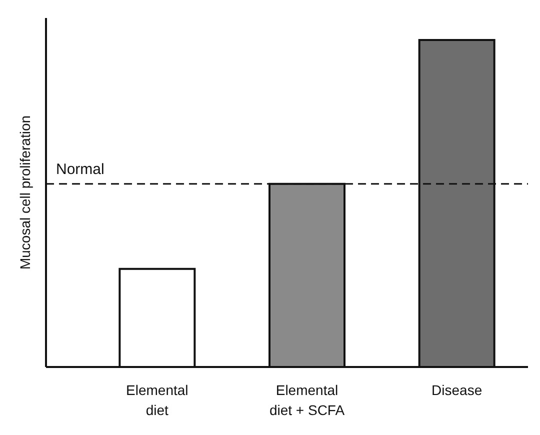  What do you see at coordinates (307, 400) in the screenshot?
I see `x-tick-label: Elemental diet + SCFA` at bounding box center [307, 400].